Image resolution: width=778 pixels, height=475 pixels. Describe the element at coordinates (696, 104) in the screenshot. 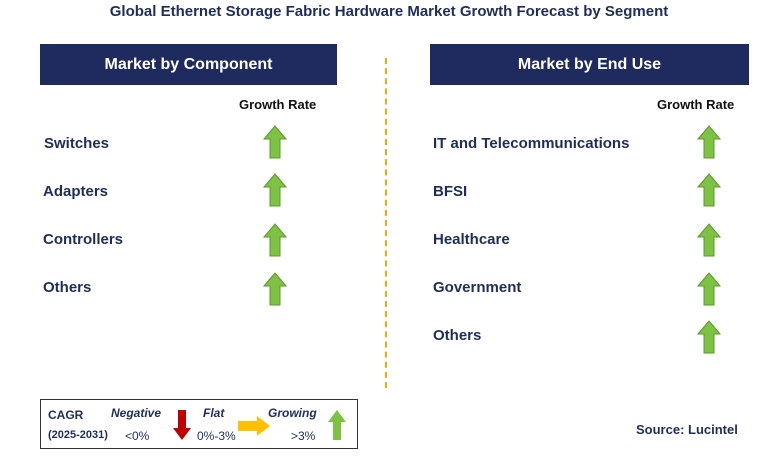

I see `end-use-growth-rate-label: Growth Rate` at that location.